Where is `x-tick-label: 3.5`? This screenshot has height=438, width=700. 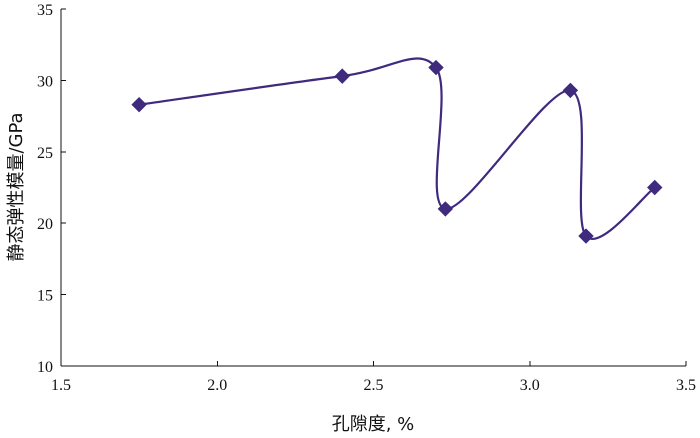 x-tick-label: 3.5 is located at coordinates (686, 385).